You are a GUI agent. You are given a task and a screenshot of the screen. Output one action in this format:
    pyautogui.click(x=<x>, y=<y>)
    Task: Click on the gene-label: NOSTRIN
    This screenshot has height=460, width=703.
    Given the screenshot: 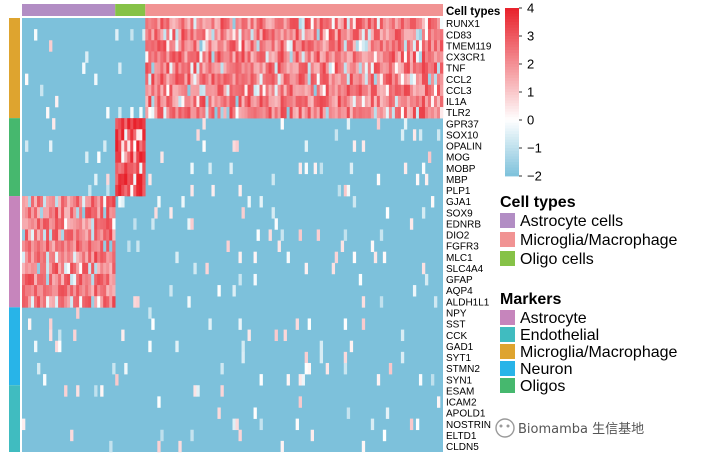 What is the action you would take?
    pyautogui.click(x=468, y=425)
    